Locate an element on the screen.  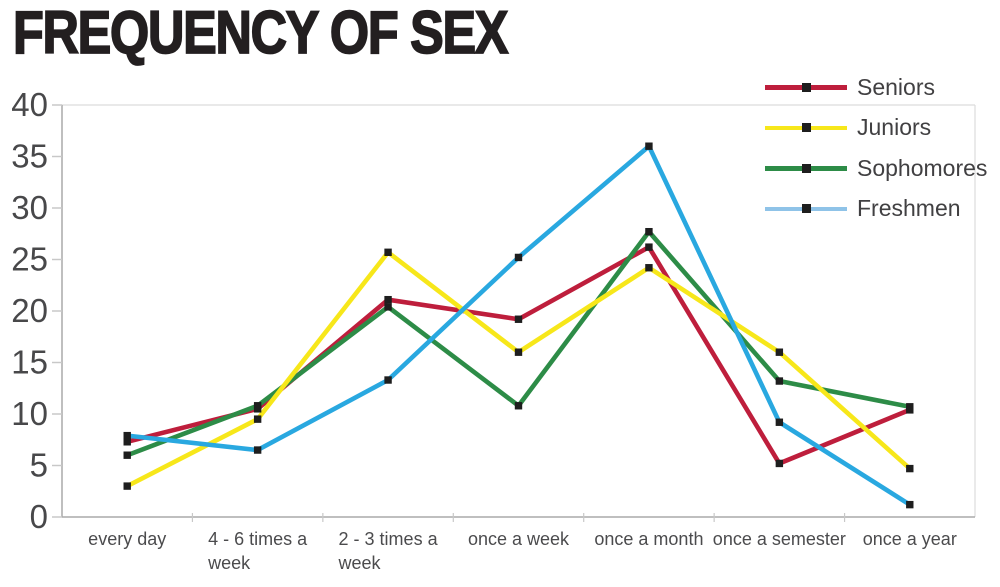
legend-label: Freshmen is located at coordinates (909, 208).